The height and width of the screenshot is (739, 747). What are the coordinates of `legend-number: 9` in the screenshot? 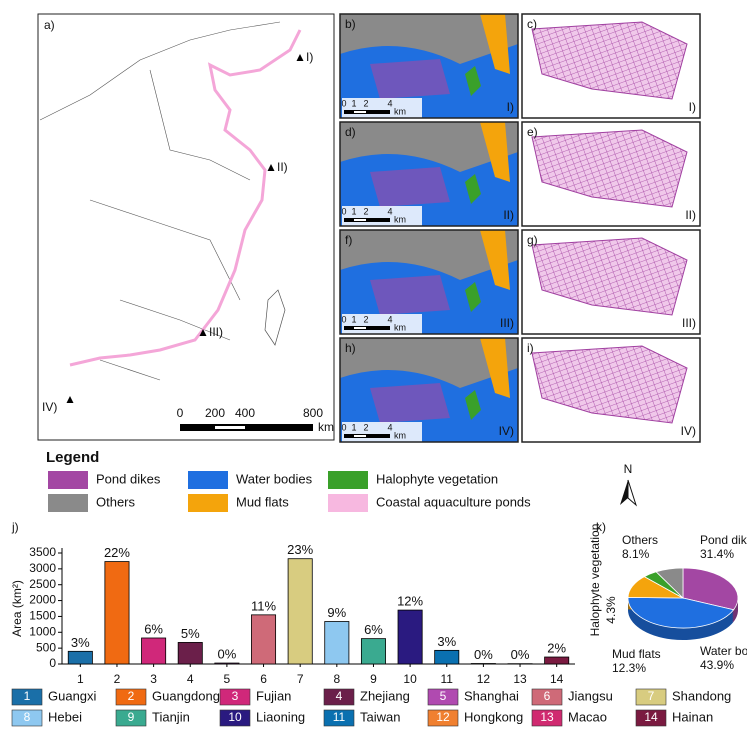 It's located at (131, 717).